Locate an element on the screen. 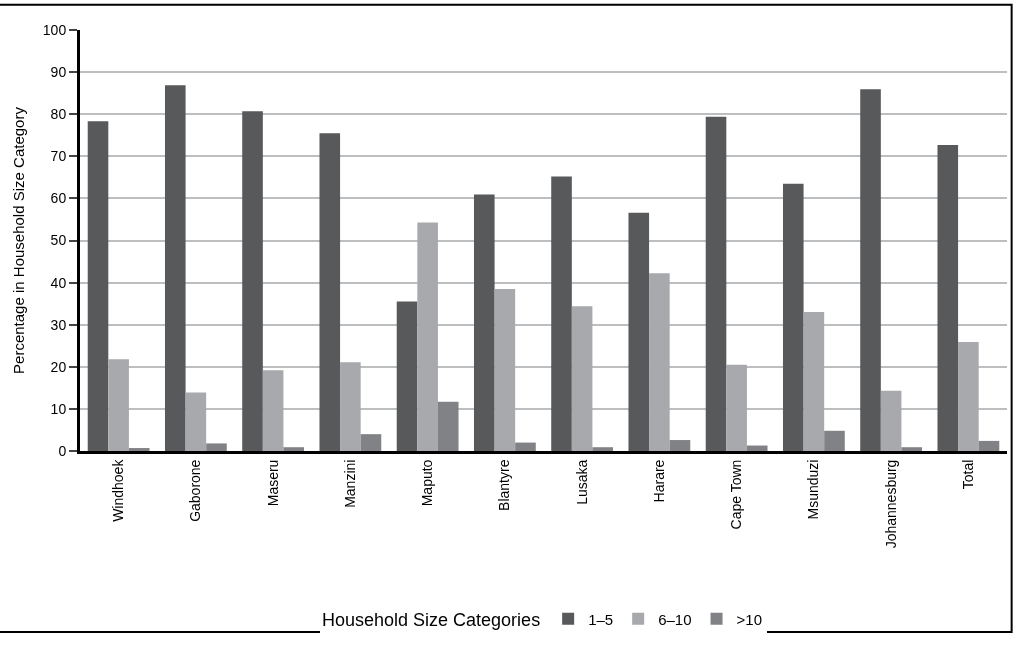  y-tick-label: 40 is located at coordinates (58, 282).